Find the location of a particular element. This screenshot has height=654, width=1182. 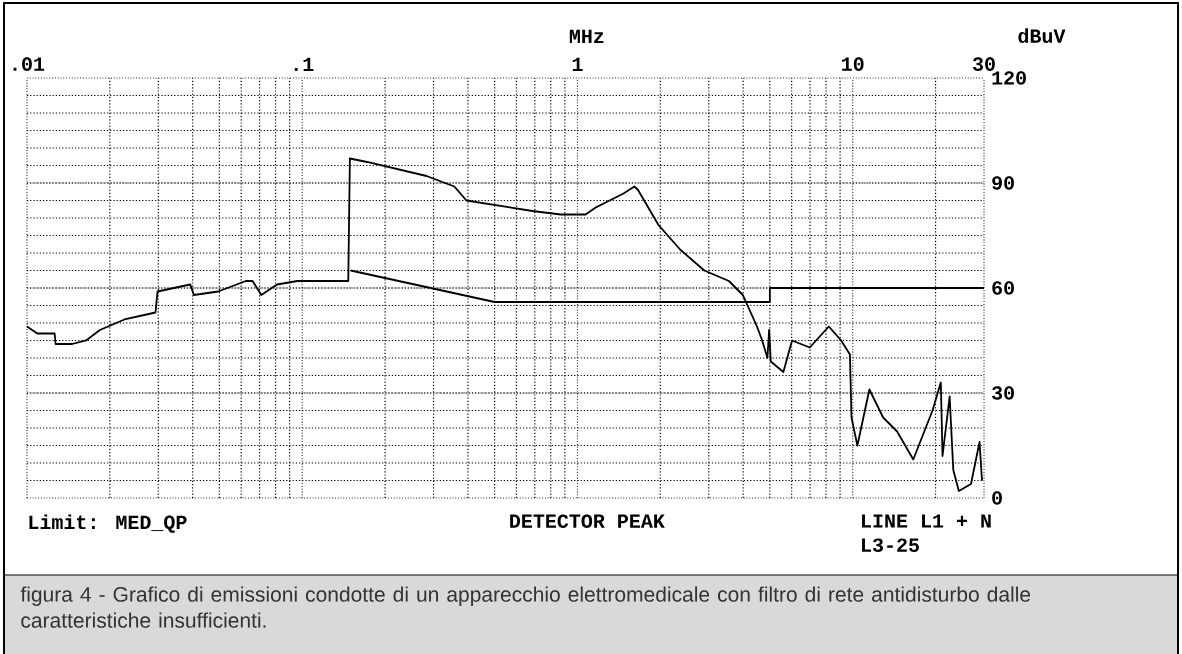

y-axis-title: dBuV is located at coordinates (1042, 35).